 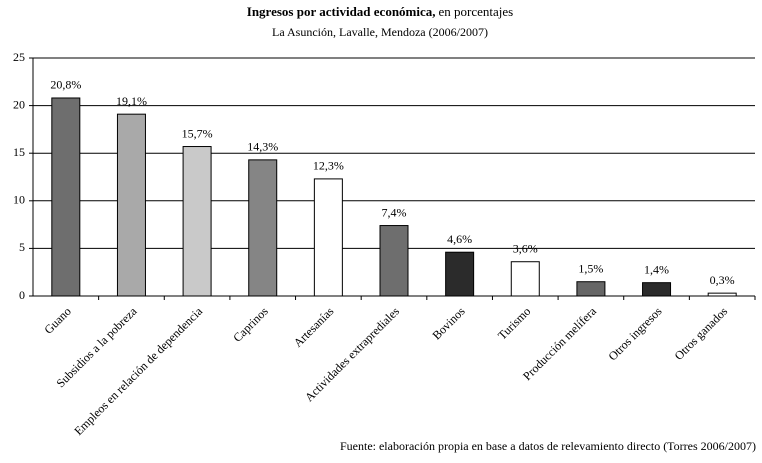 What do you see at coordinates (65, 85) in the screenshot?
I see `value-label: 20,8%` at bounding box center [65, 85].